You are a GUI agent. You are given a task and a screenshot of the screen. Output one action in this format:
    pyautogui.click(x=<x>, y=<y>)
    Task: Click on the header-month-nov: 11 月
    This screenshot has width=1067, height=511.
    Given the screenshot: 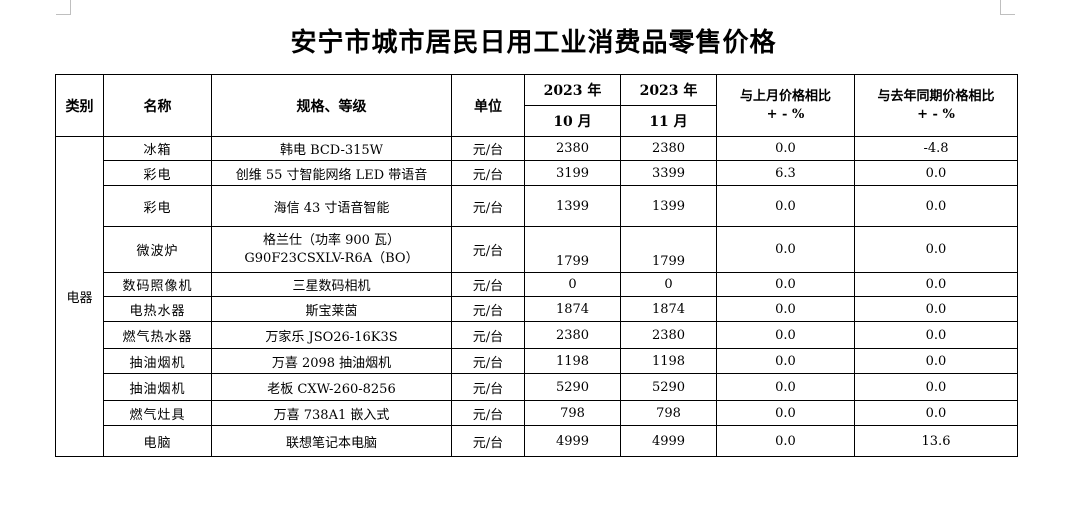 What is the action you would take?
    pyautogui.click(x=668, y=121)
    